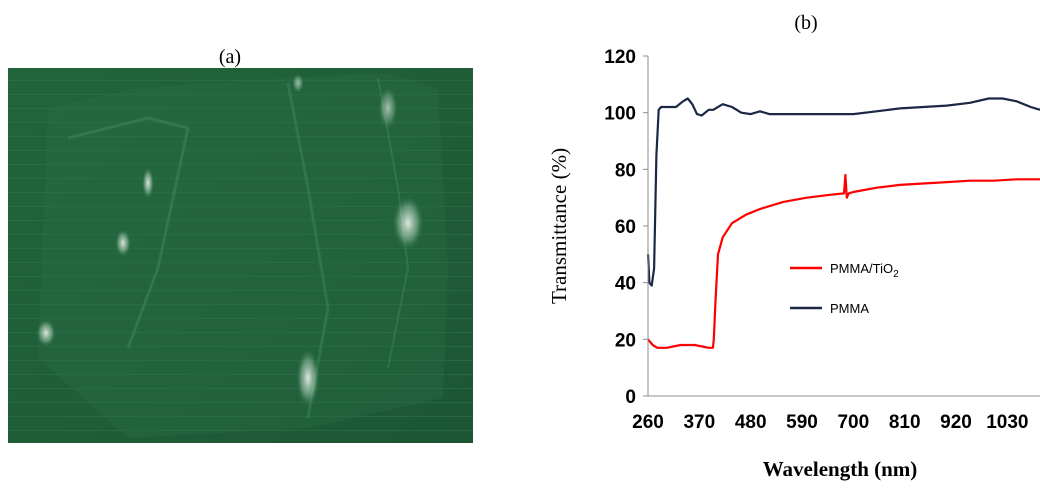  I want to click on x-tick-label: 480, so click(751, 422).